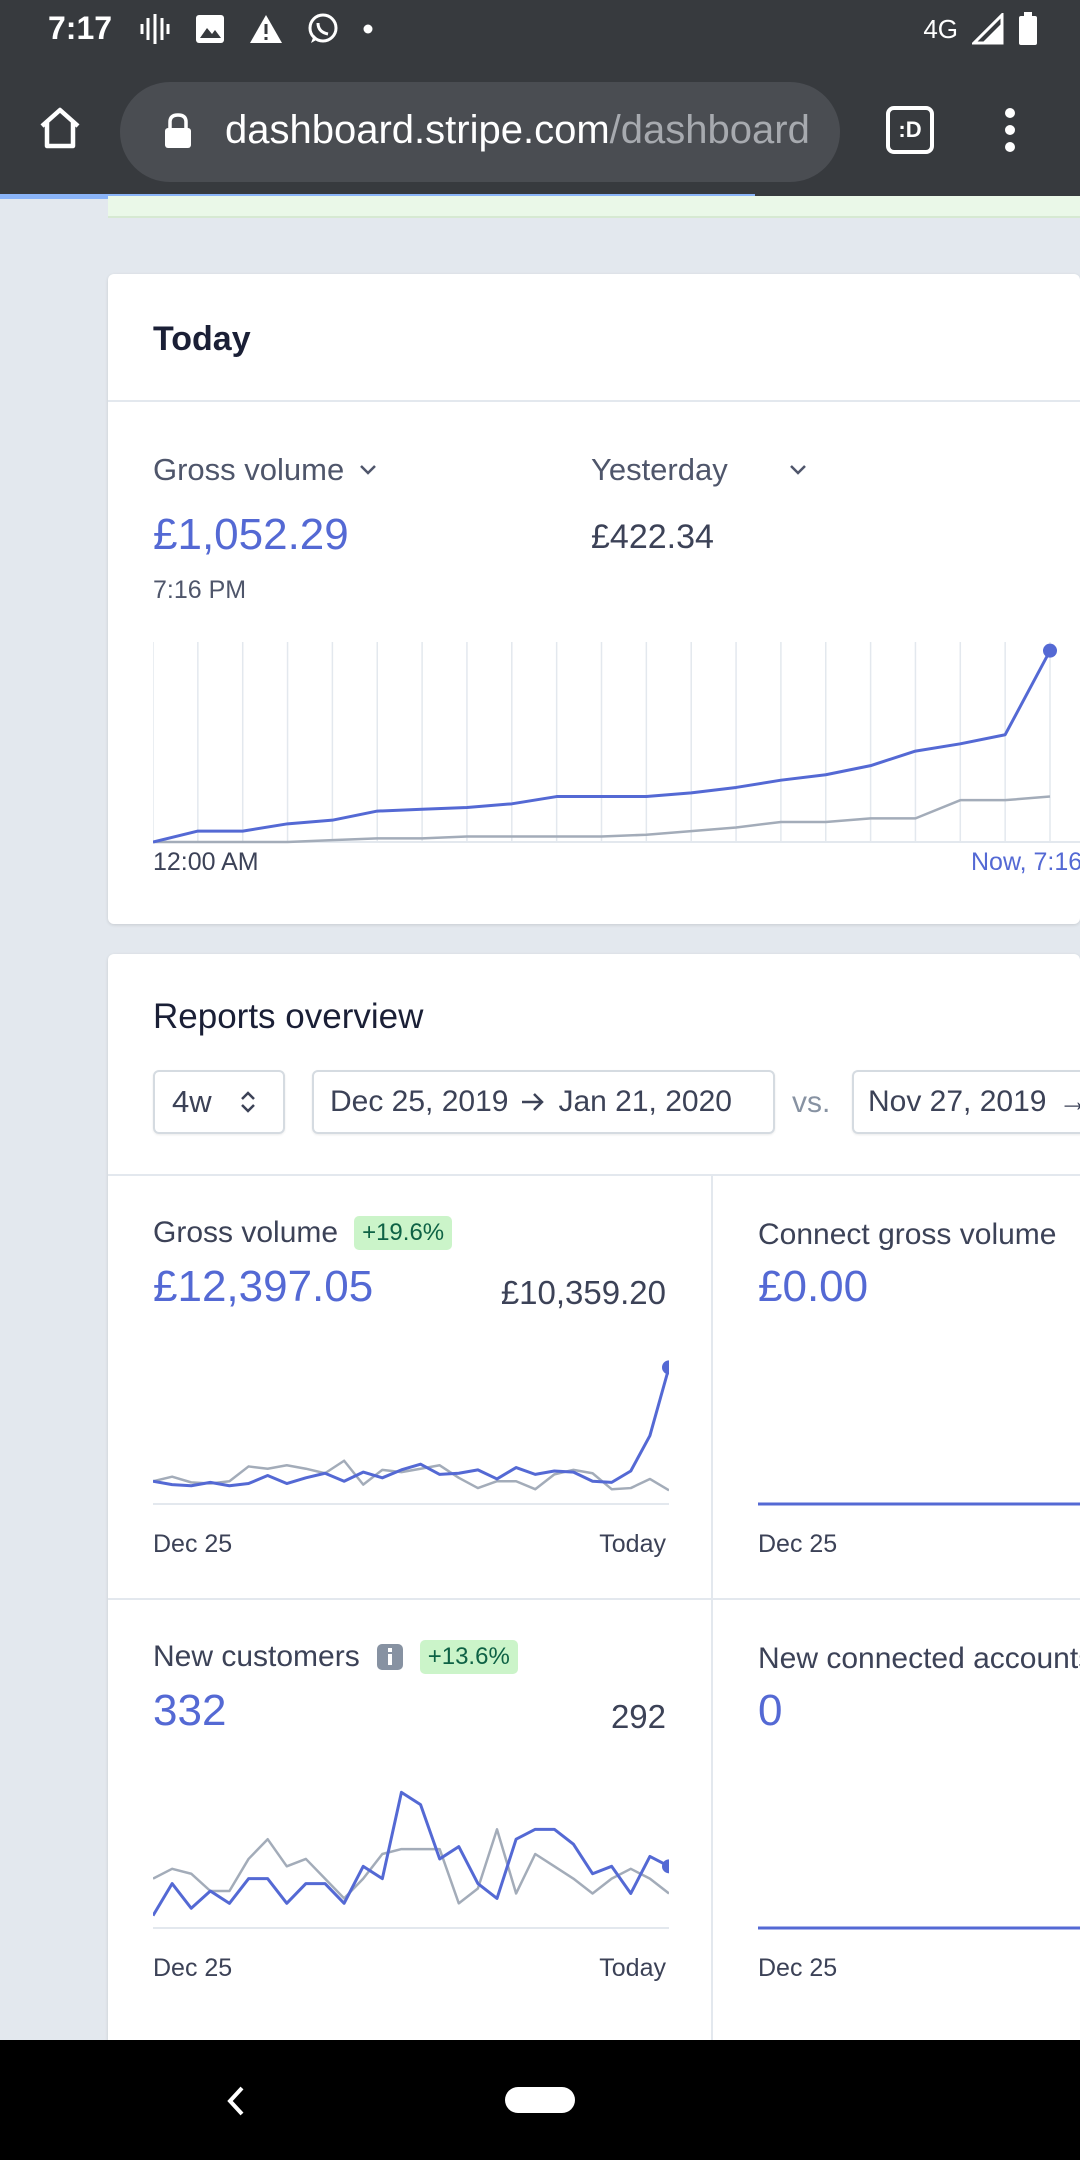 Image resolution: width=1080 pixels, height=2160 pixels. Describe the element at coordinates (263, 1286) in the screenshot. I see `gross-volume-value: £12,397.05` at that location.